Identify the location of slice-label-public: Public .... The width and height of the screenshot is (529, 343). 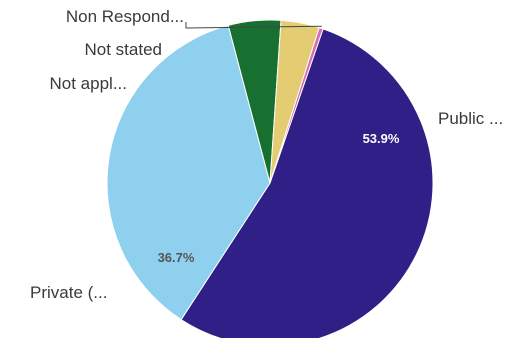
(470, 118).